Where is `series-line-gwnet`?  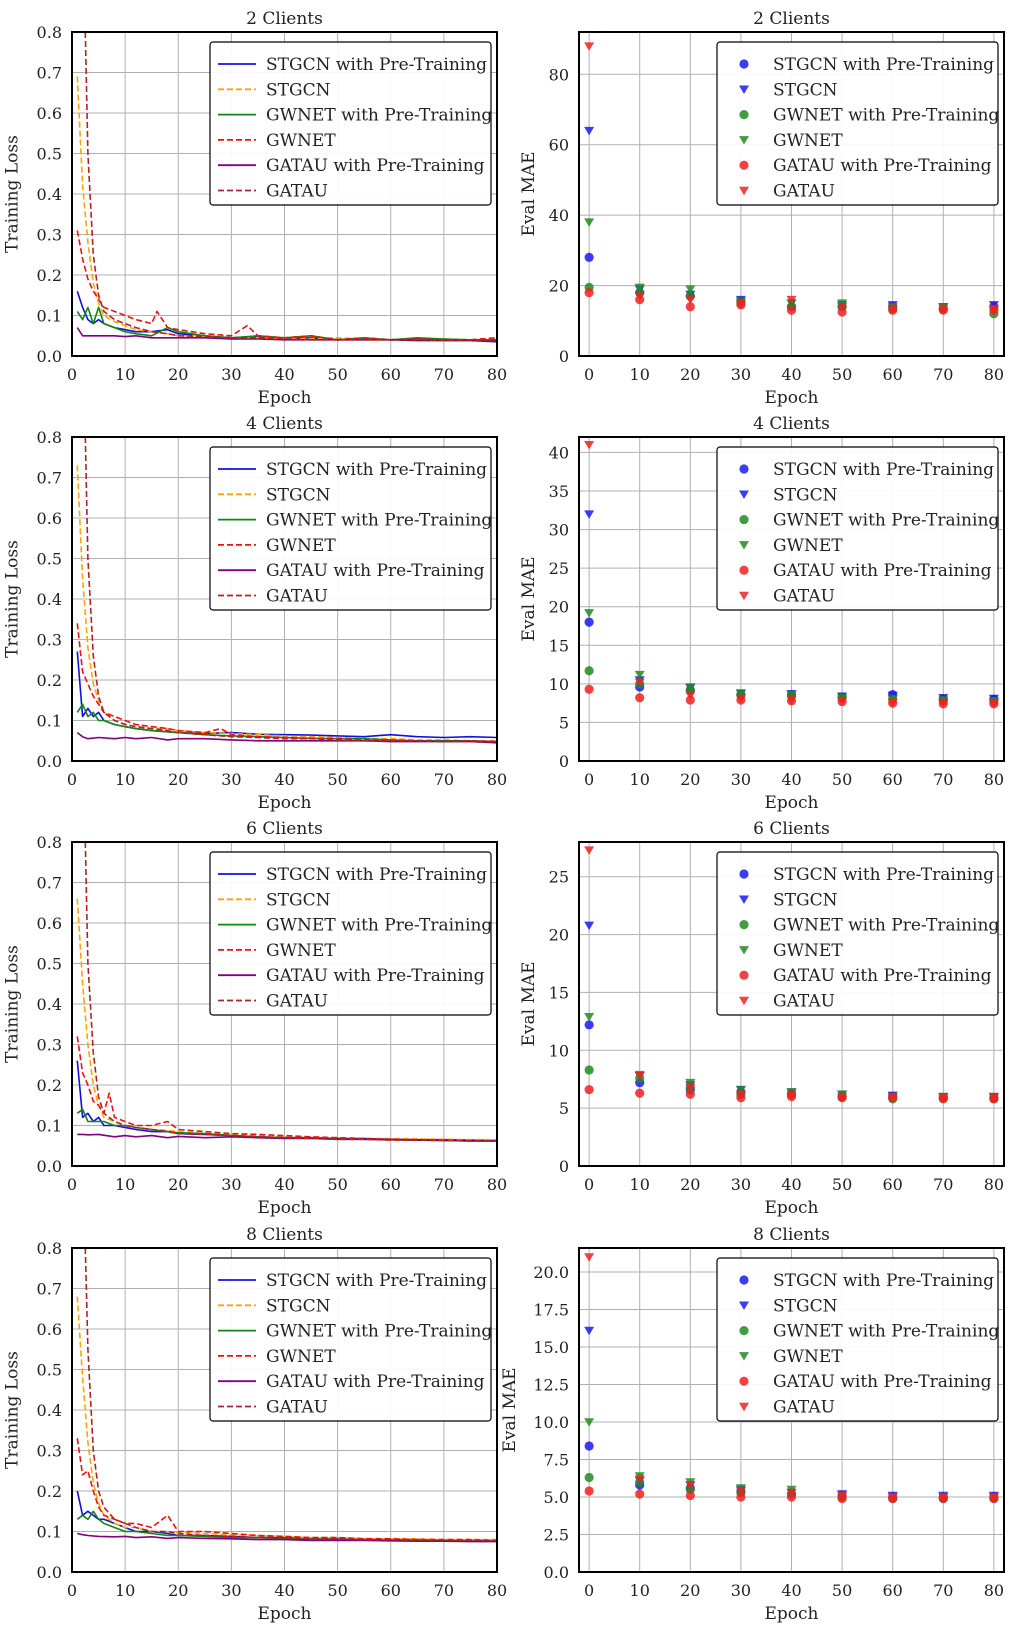 series-line-gwnet is located at coordinates (286, 1490).